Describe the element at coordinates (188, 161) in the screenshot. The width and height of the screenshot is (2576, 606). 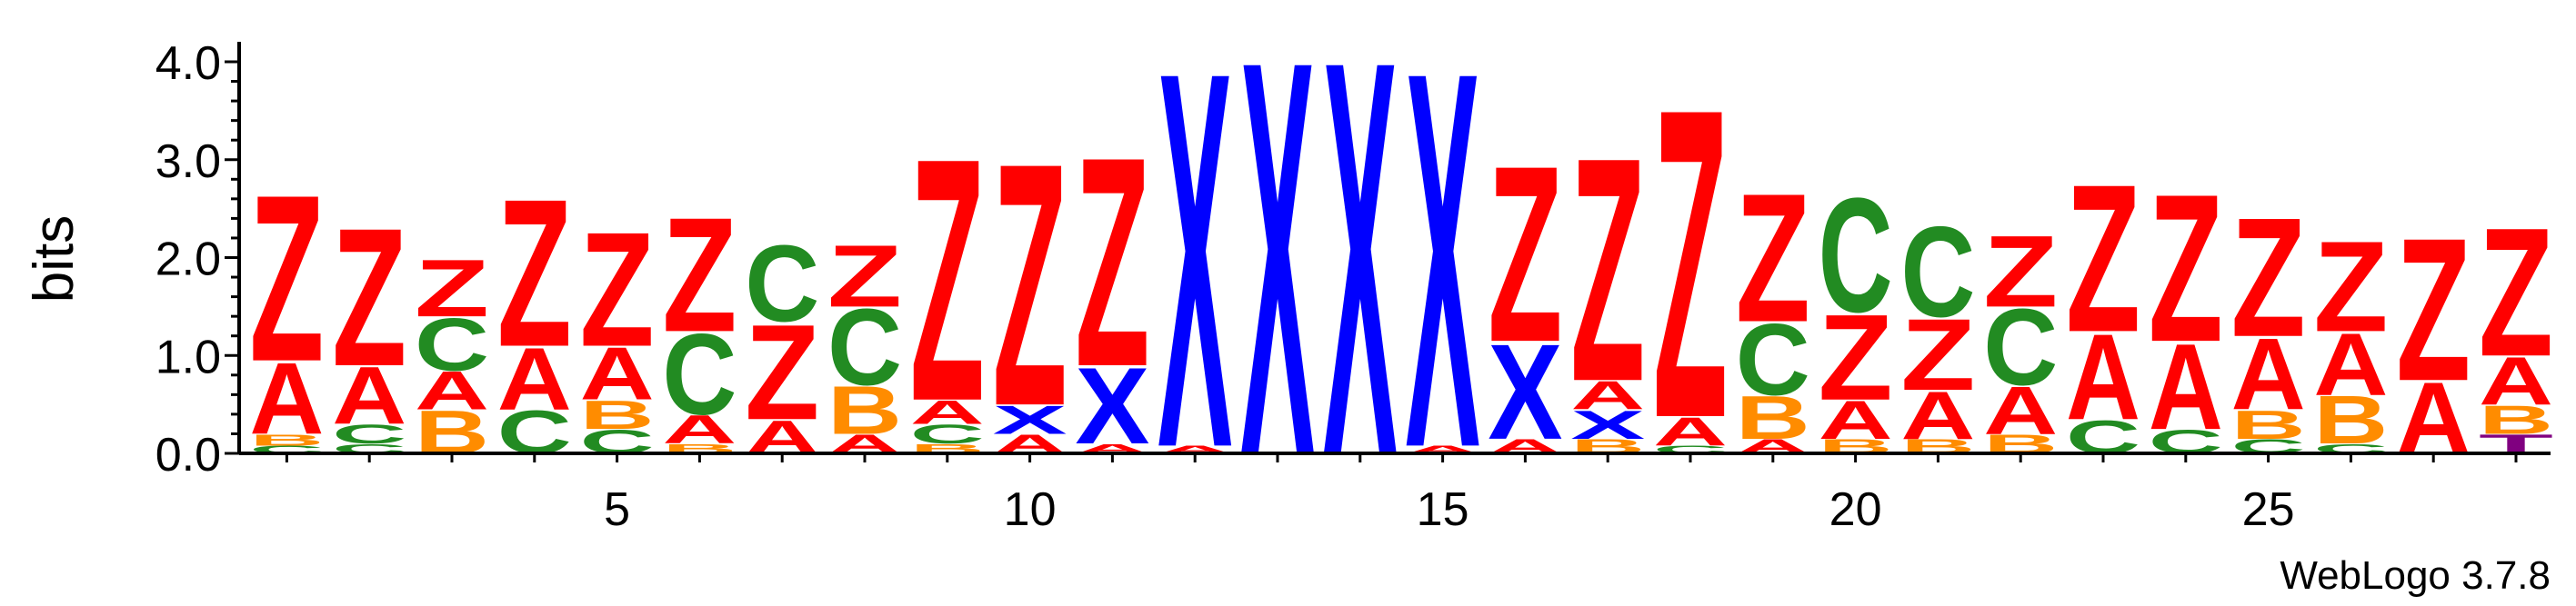
I see `y-tick-label: 3.0` at that location.